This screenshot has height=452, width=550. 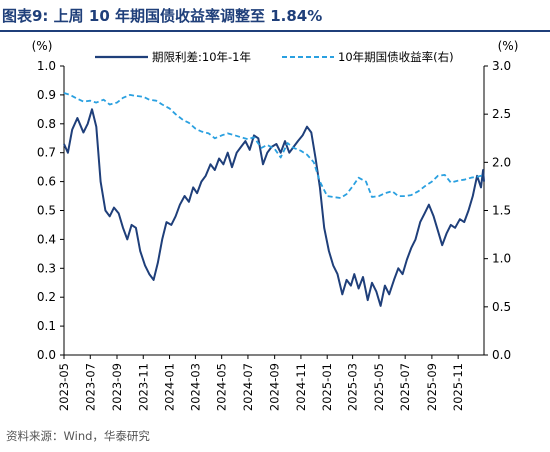 I want to click on left-tick-label: 0.9, so click(x=46, y=95).